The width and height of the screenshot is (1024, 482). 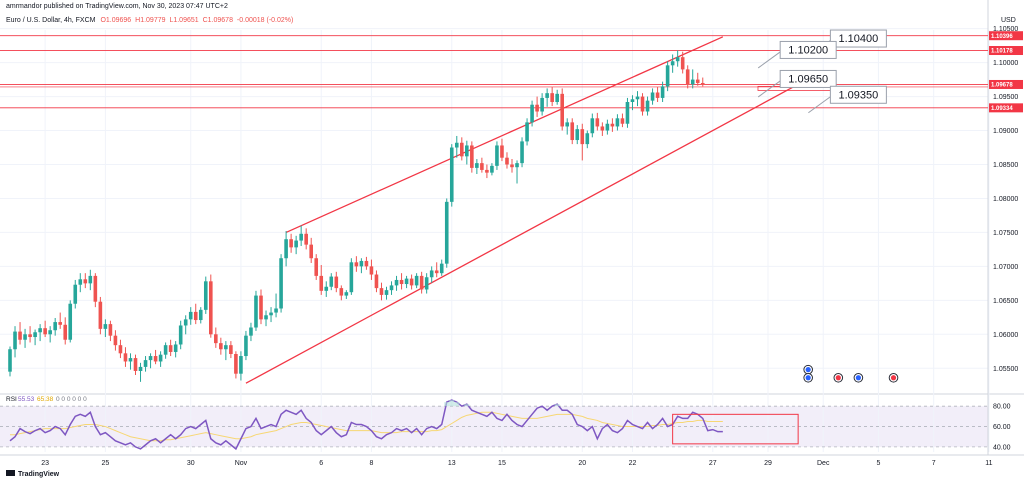 What do you see at coordinates (366, 425) in the screenshot?
I see `rsi-line` at bounding box center [366, 425].